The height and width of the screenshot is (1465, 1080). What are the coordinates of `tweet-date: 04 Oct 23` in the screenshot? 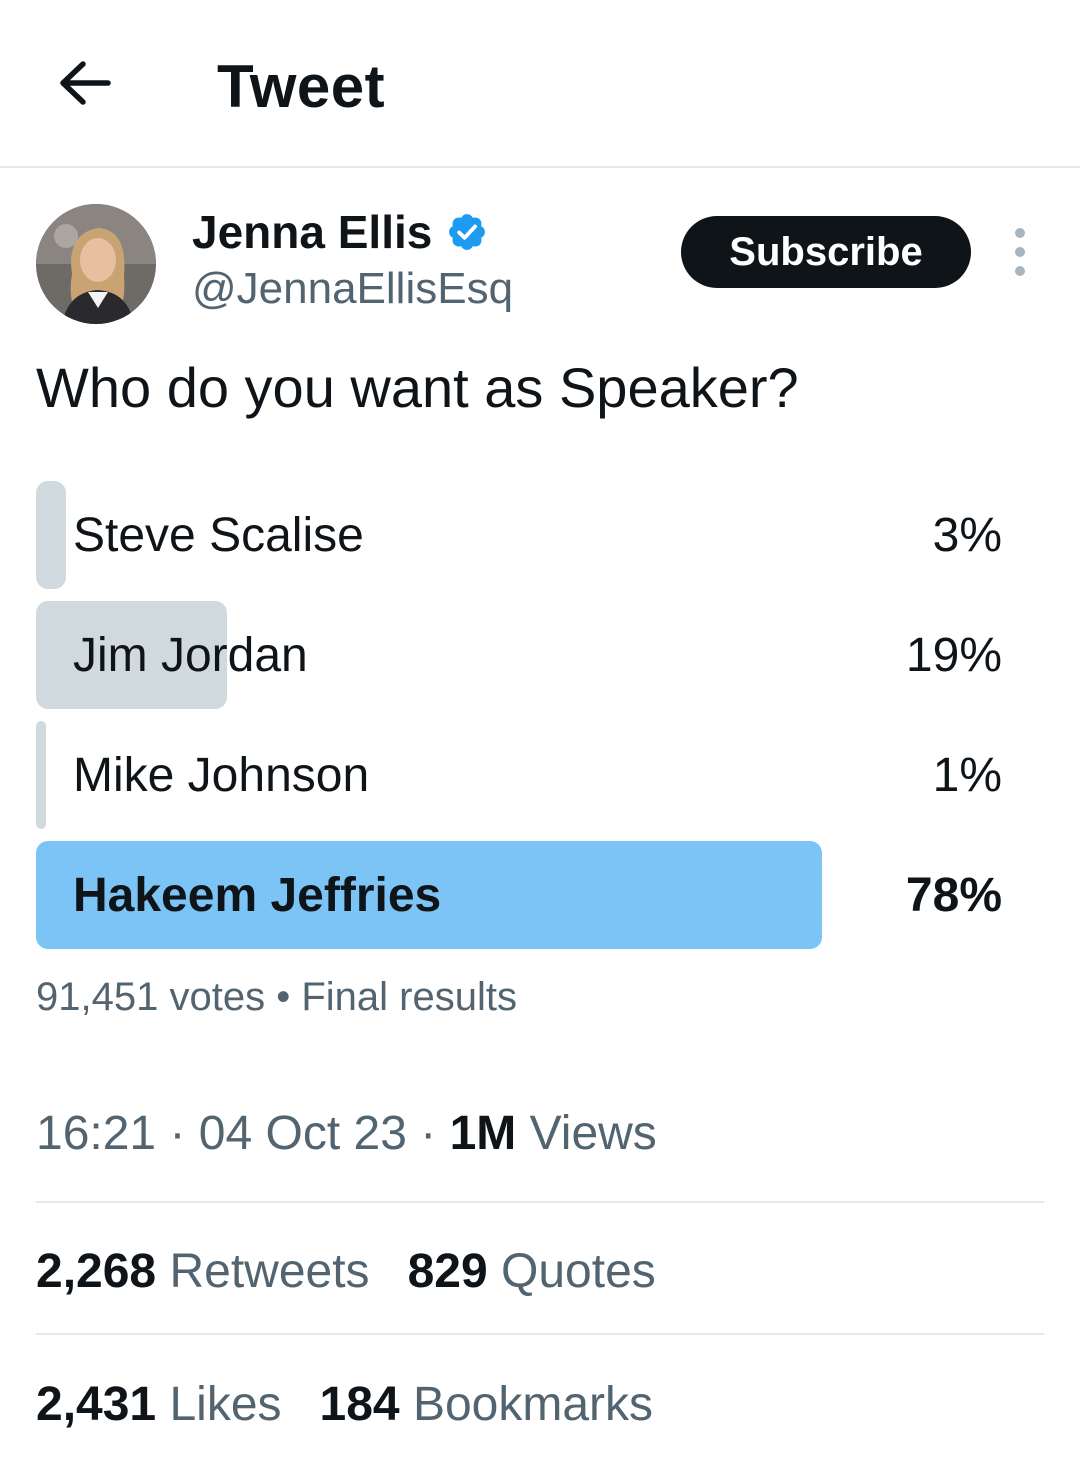 It's located at (302, 1133).